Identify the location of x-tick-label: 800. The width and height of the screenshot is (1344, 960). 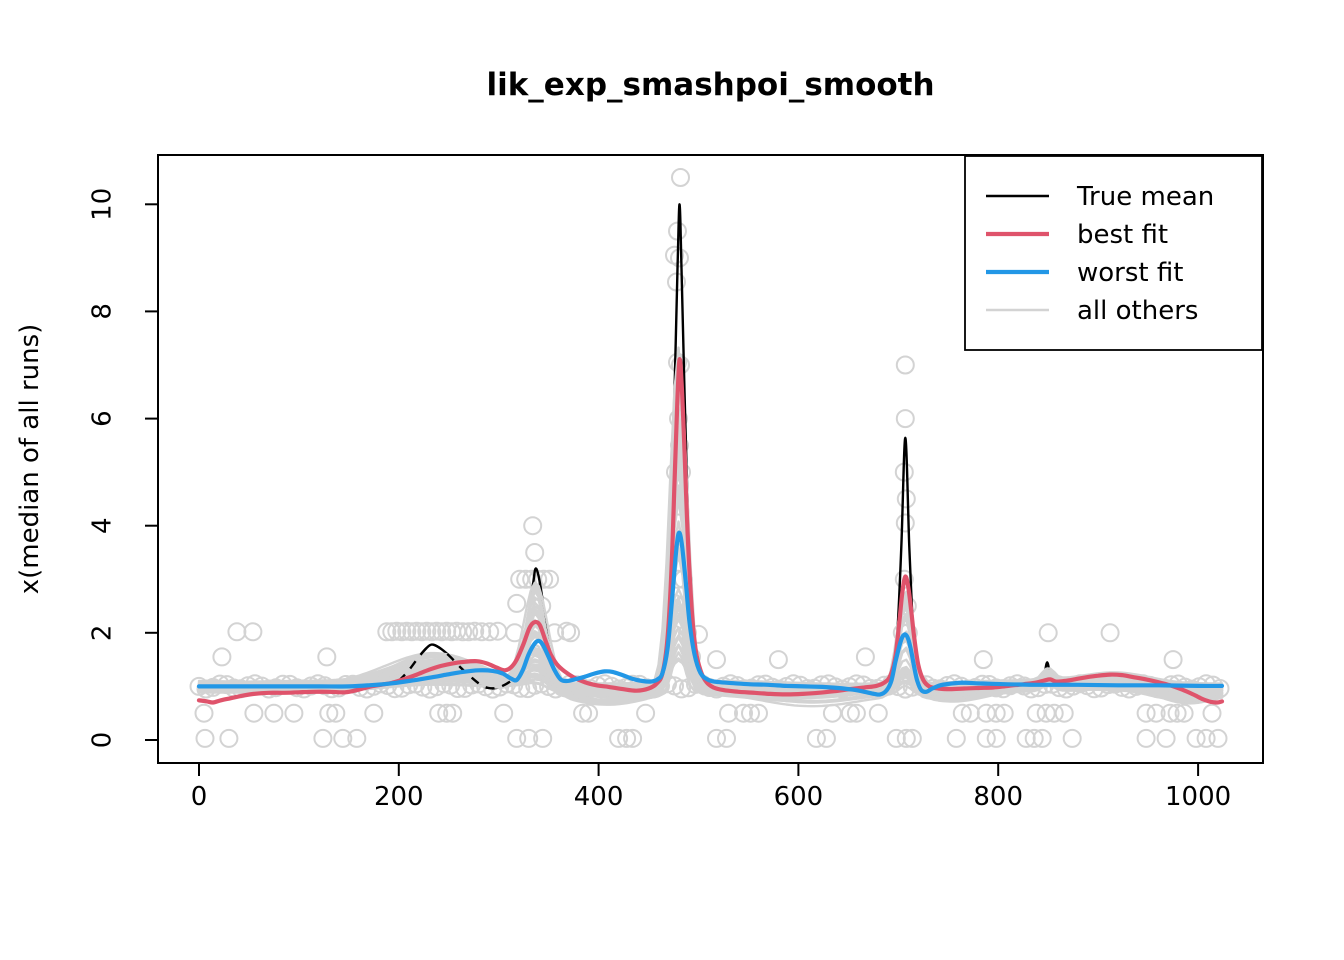
(998, 797).